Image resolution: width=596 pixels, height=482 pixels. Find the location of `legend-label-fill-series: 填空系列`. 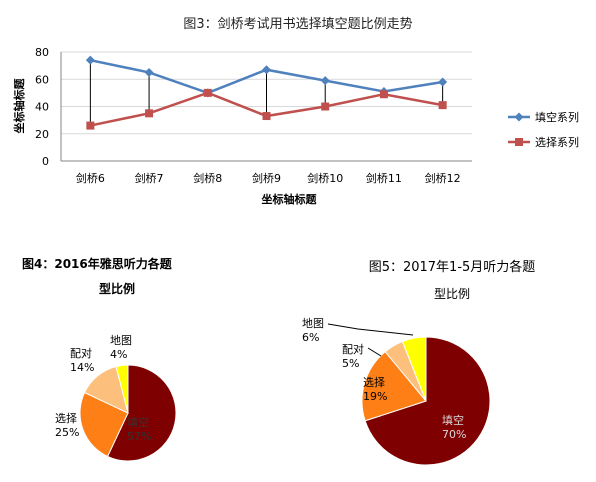

legend-label-fill-series: 填空系列 is located at coordinates (557, 117).